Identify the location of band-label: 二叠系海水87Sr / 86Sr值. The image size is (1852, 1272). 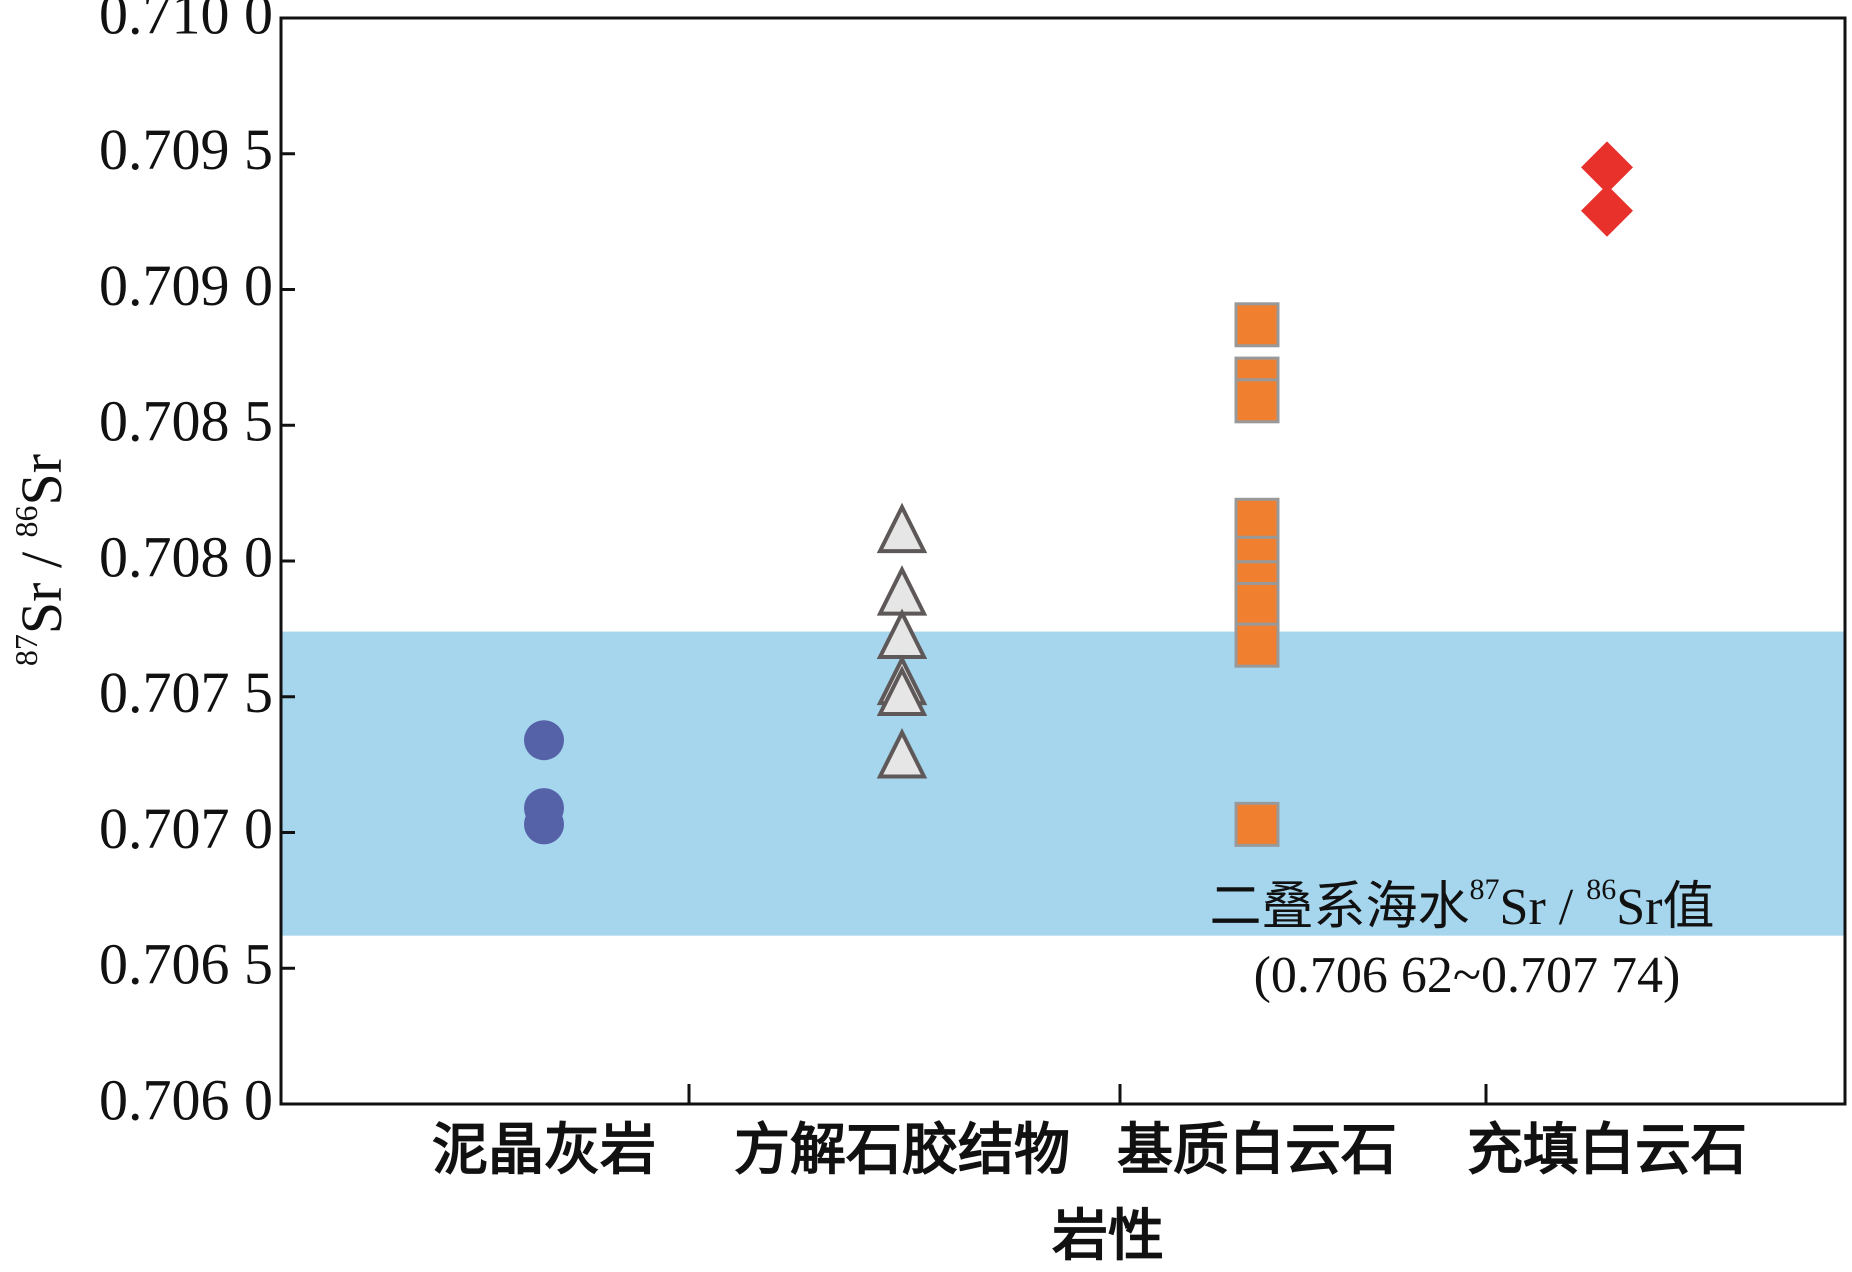
(1462, 904).